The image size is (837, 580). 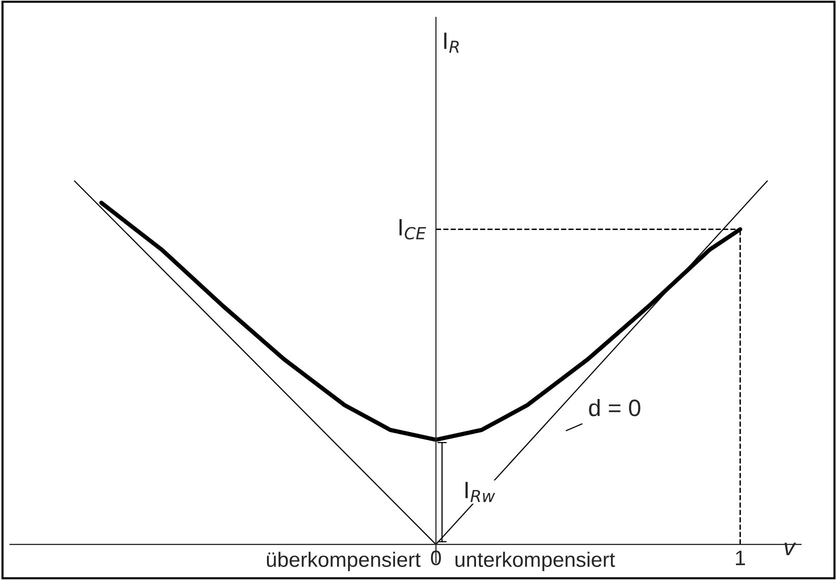 What do you see at coordinates (343, 562) in the screenshot?
I see `text: überkompensiert` at bounding box center [343, 562].